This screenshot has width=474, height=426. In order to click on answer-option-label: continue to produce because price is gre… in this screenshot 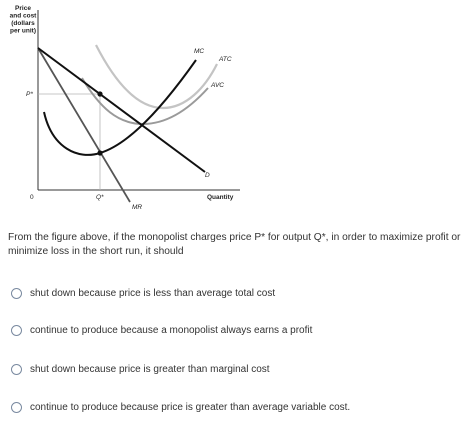, I will do `click(190, 407)`.